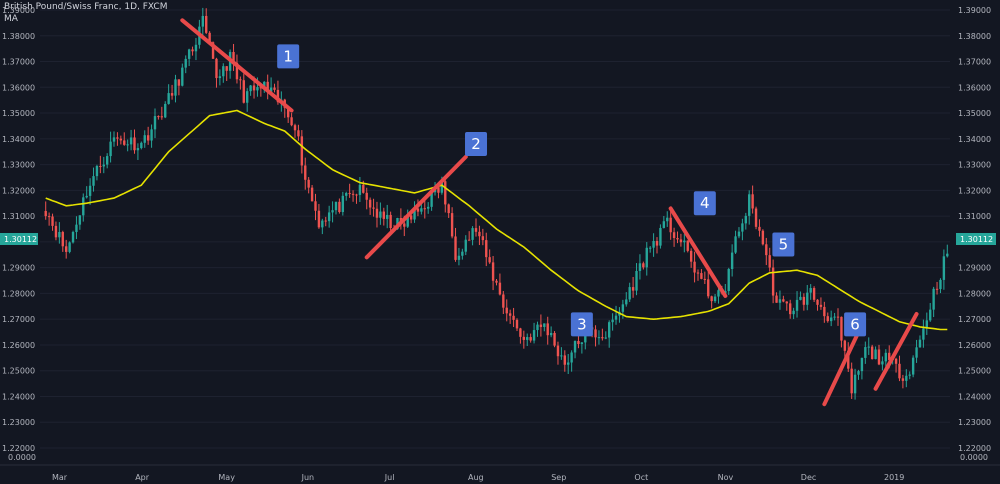  What do you see at coordinates (18, 319) in the screenshot?
I see `y-tick-label-left: 1.27000` at bounding box center [18, 319].